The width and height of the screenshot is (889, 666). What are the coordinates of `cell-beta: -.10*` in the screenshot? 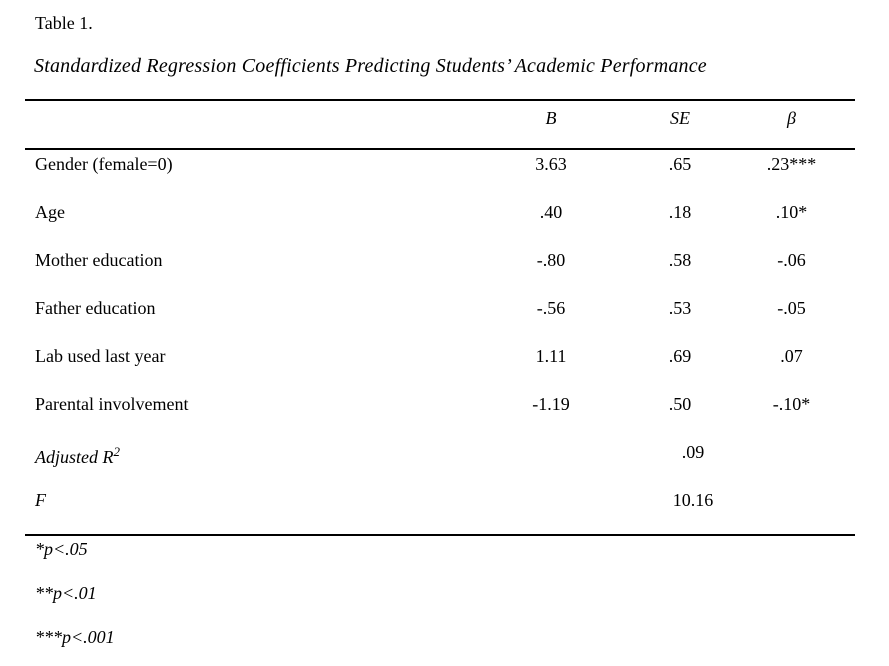 It's located at (791, 404).